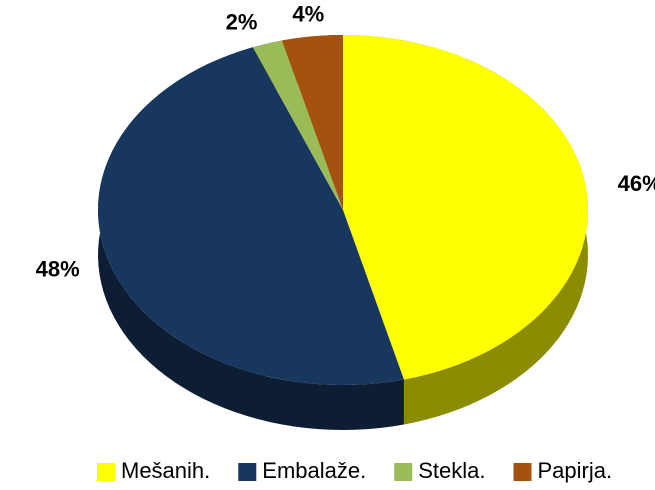 Image resolution: width=655 pixels, height=490 pixels. What do you see at coordinates (636, 183) in the screenshot?
I see `data-label: 46%` at bounding box center [636, 183].